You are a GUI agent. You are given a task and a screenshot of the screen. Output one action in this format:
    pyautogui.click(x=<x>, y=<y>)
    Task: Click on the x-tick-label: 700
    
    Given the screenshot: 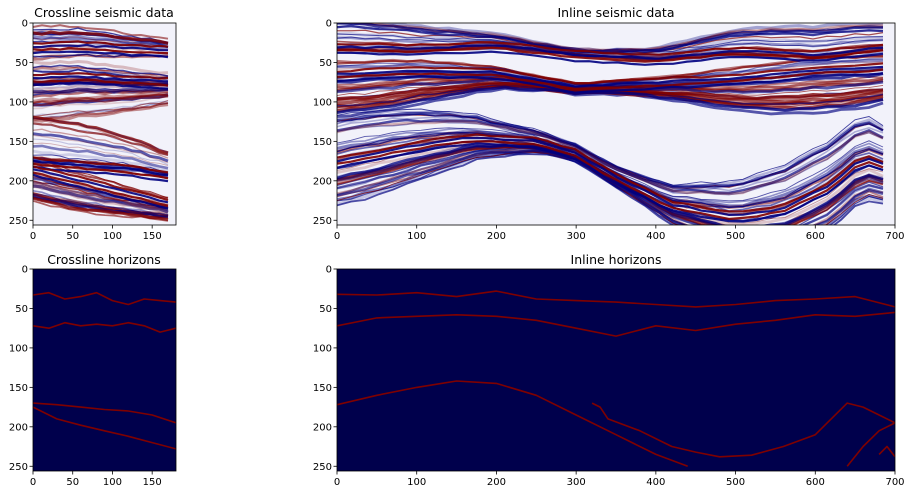 What is the action you would take?
    pyautogui.click(x=894, y=482)
    